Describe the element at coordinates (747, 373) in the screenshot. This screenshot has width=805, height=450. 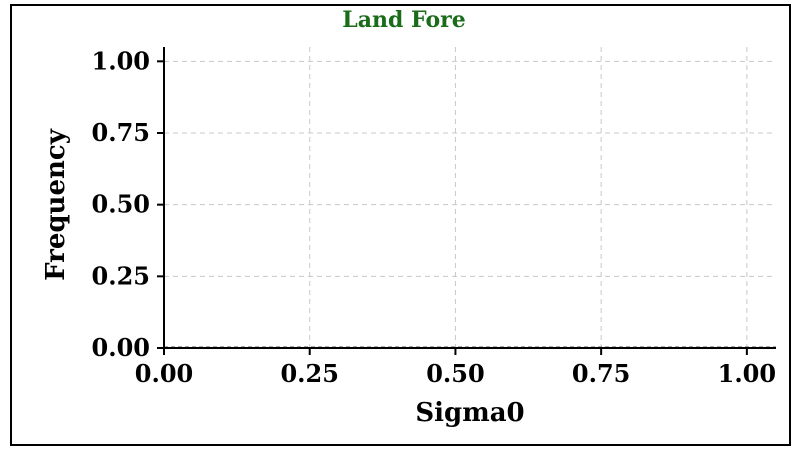
I see `x-tick-label: 1.00` at that location.